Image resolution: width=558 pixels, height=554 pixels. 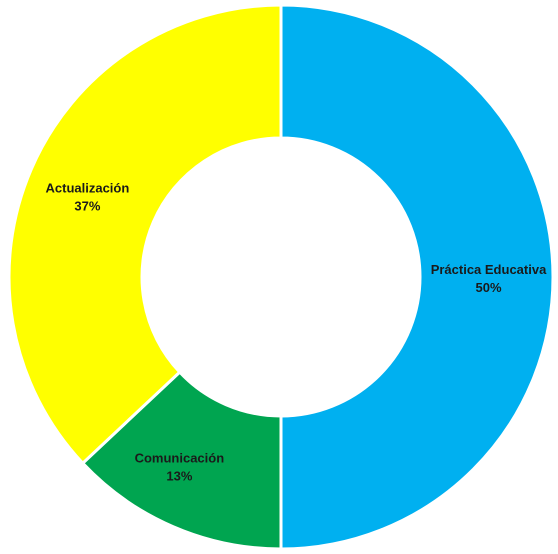 What do you see at coordinates (488, 287) in the screenshot?
I see `slice-percent-label: 50%` at bounding box center [488, 287].